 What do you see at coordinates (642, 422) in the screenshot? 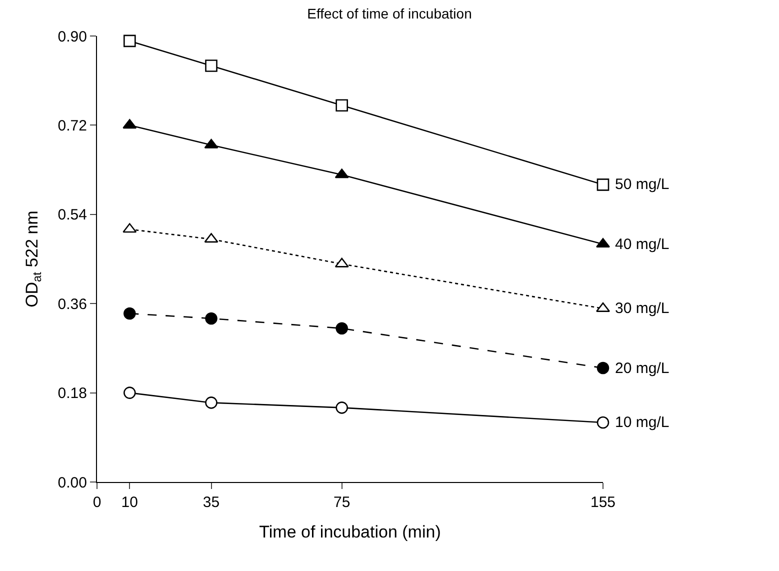
I see `series-label: 10 mg/L` at bounding box center [642, 422].